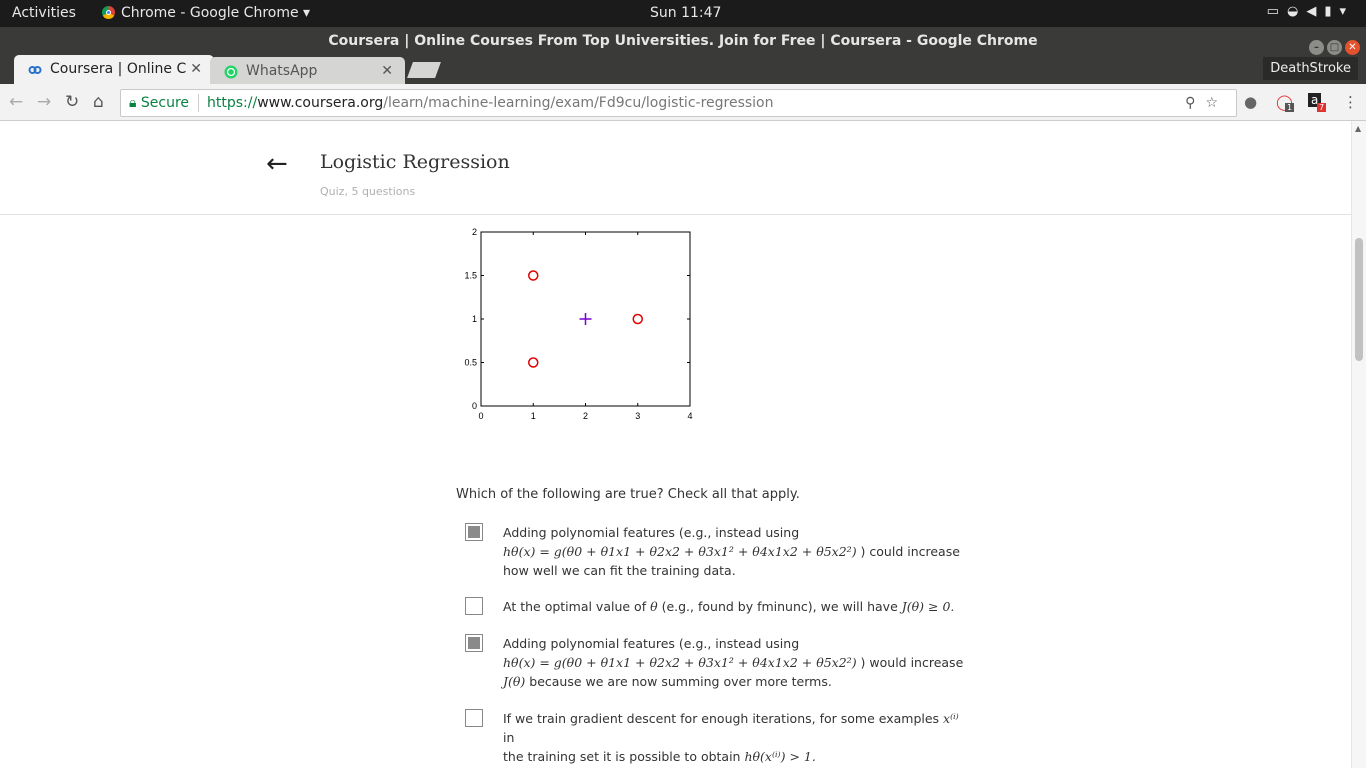 Image resolution: width=1366 pixels, height=768 pixels. What do you see at coordinates (470, 363) in the screenshot?
I see `y-tick-label: 0.5` at bounding box center [470, 363].